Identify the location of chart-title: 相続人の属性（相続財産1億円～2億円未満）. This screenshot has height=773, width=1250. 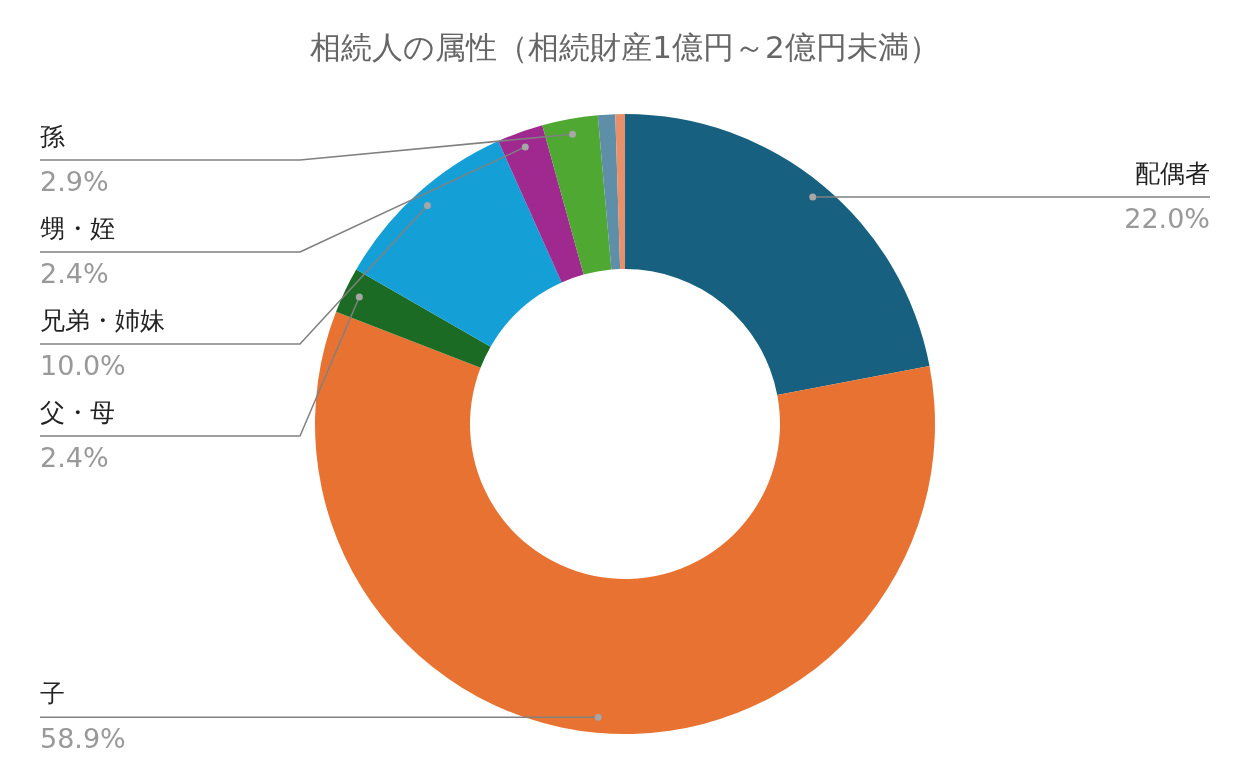
(625, 47).